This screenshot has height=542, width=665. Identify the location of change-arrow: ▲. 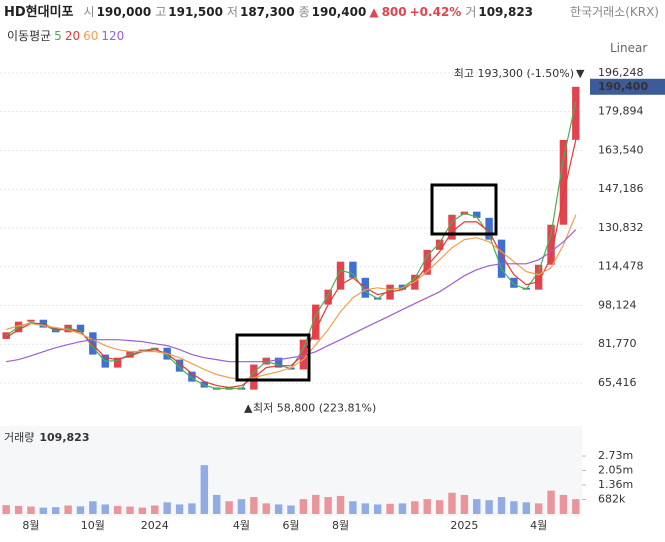
(374, 12).